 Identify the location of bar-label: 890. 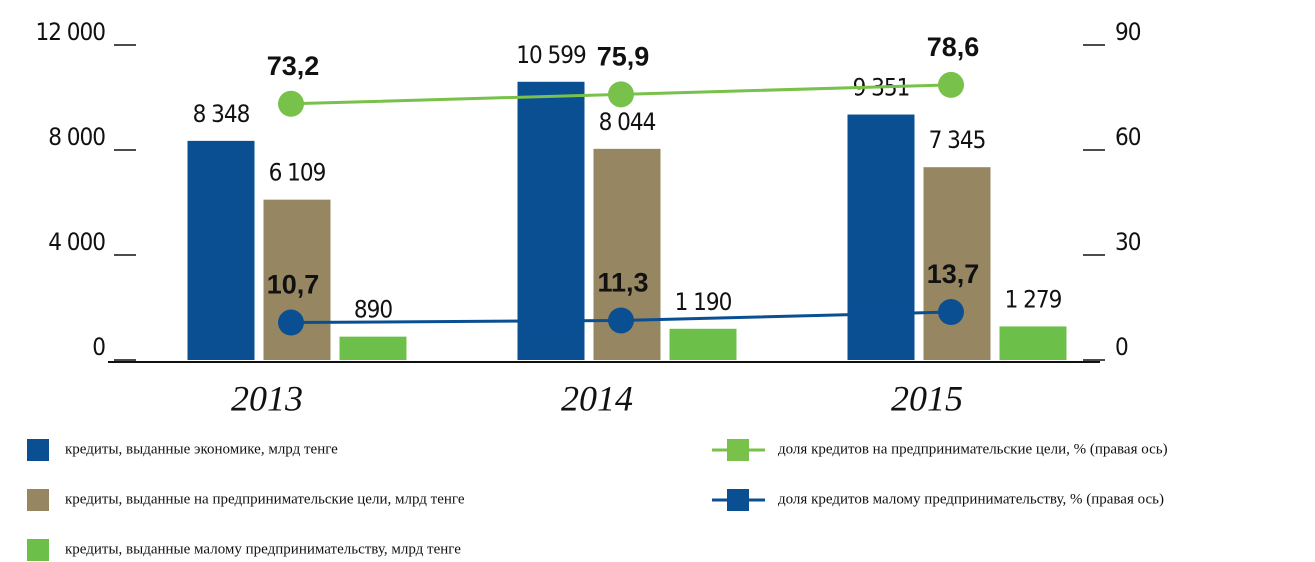
(373, 310).